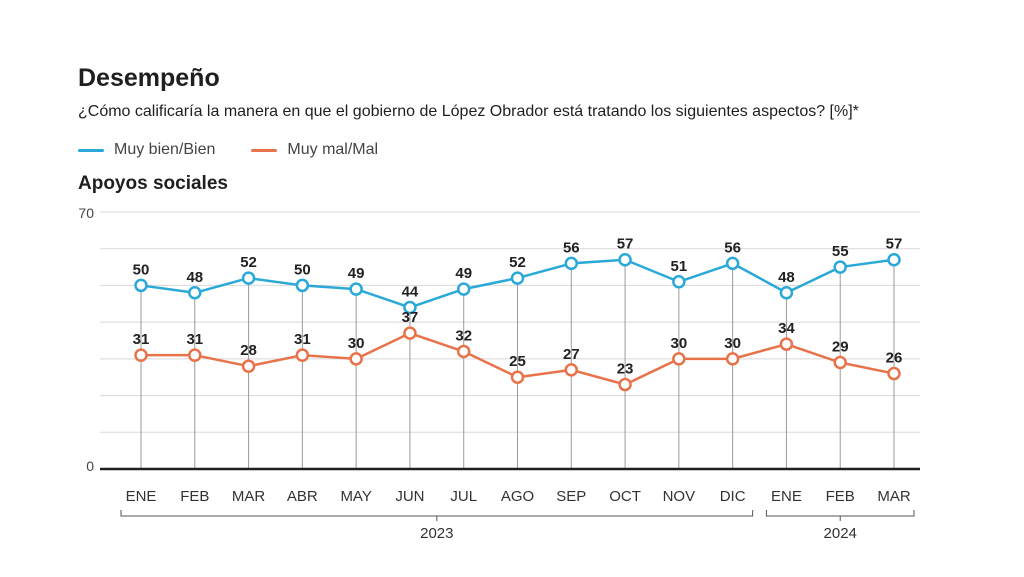 This screenshot has width=1024, height=577. What do you see at coordinates (302, 496) in the screenshot?
I see `x-tick-label: ABR` at bounding box center [302, 496].